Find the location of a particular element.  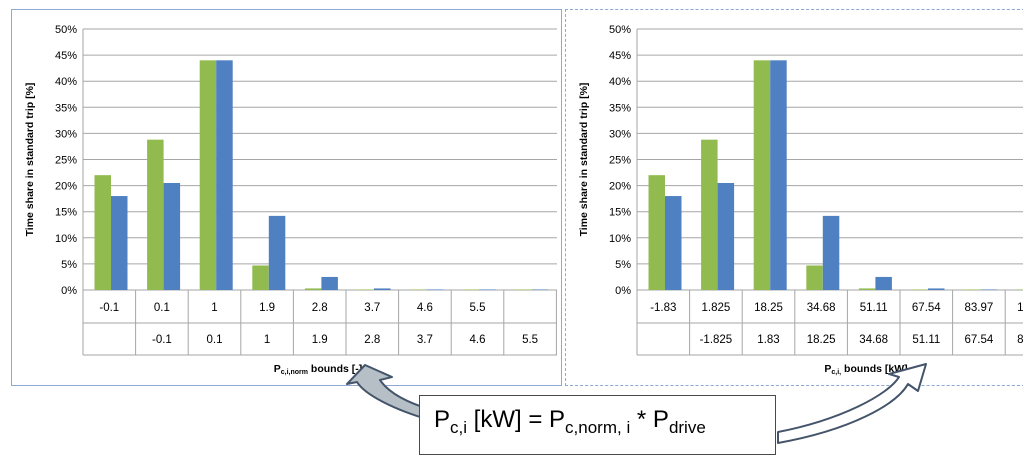

left-y-tick-label: 10% is located at coordinates (66, 239).